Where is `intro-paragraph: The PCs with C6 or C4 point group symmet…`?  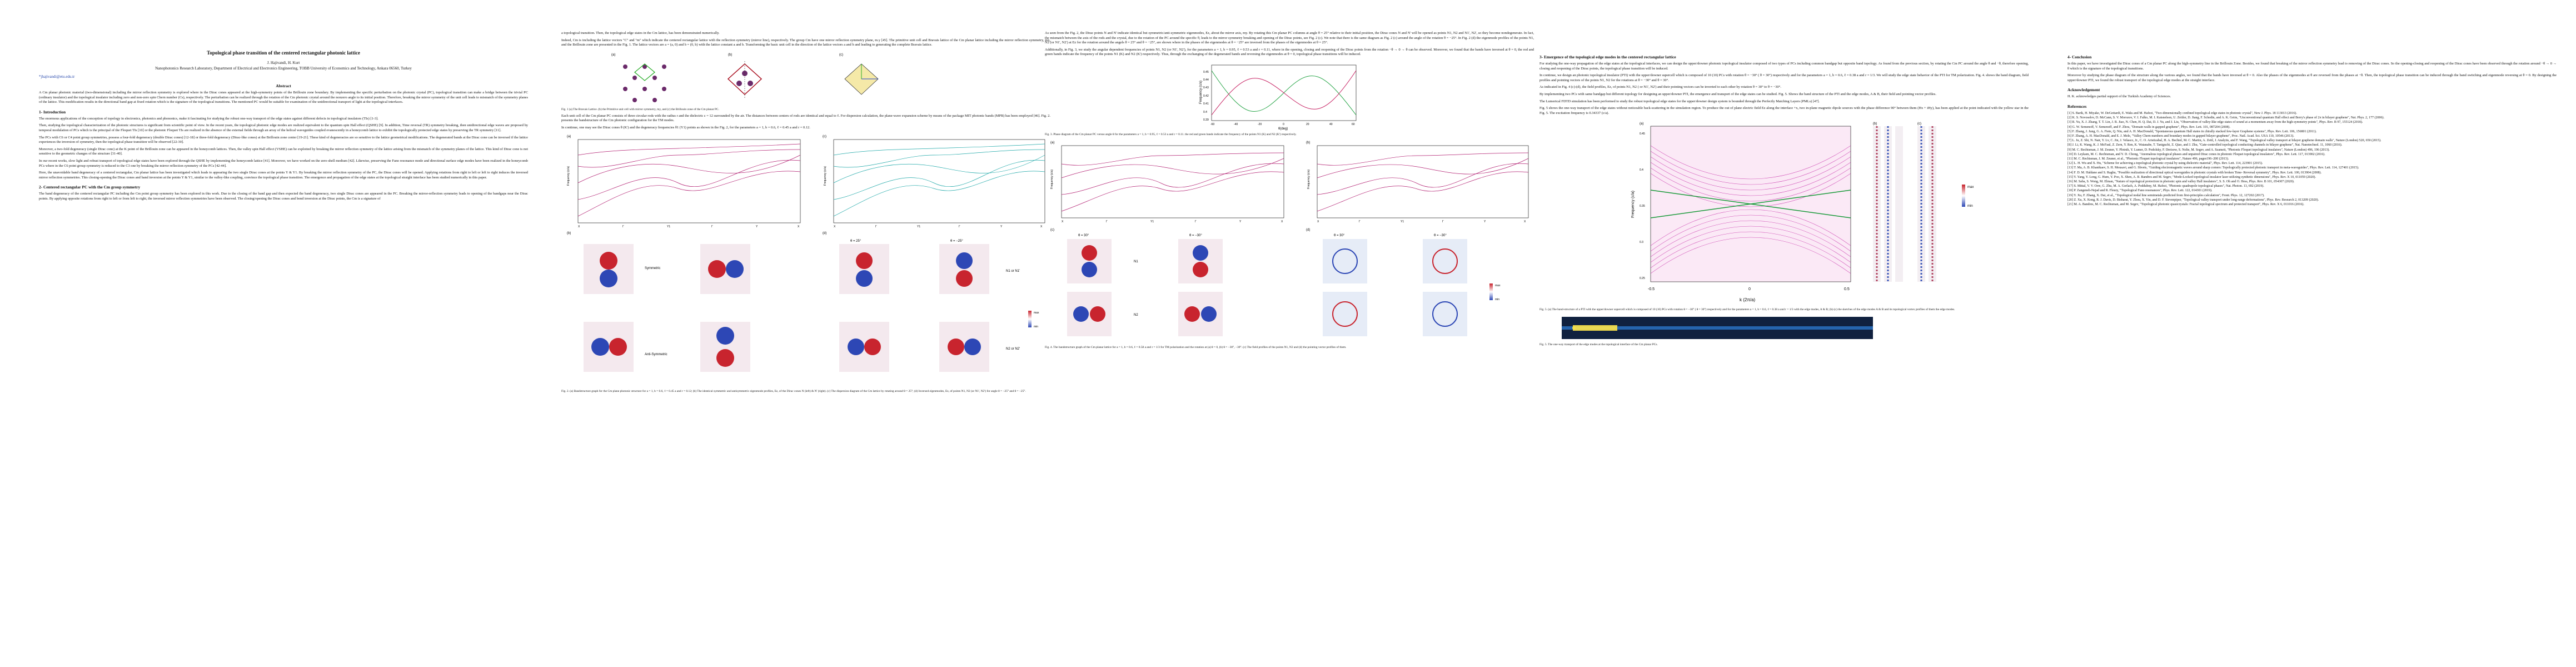
intro-paragraph: The PCs with C6 or C4 point group symmet… is located at coordinates (283, 140).